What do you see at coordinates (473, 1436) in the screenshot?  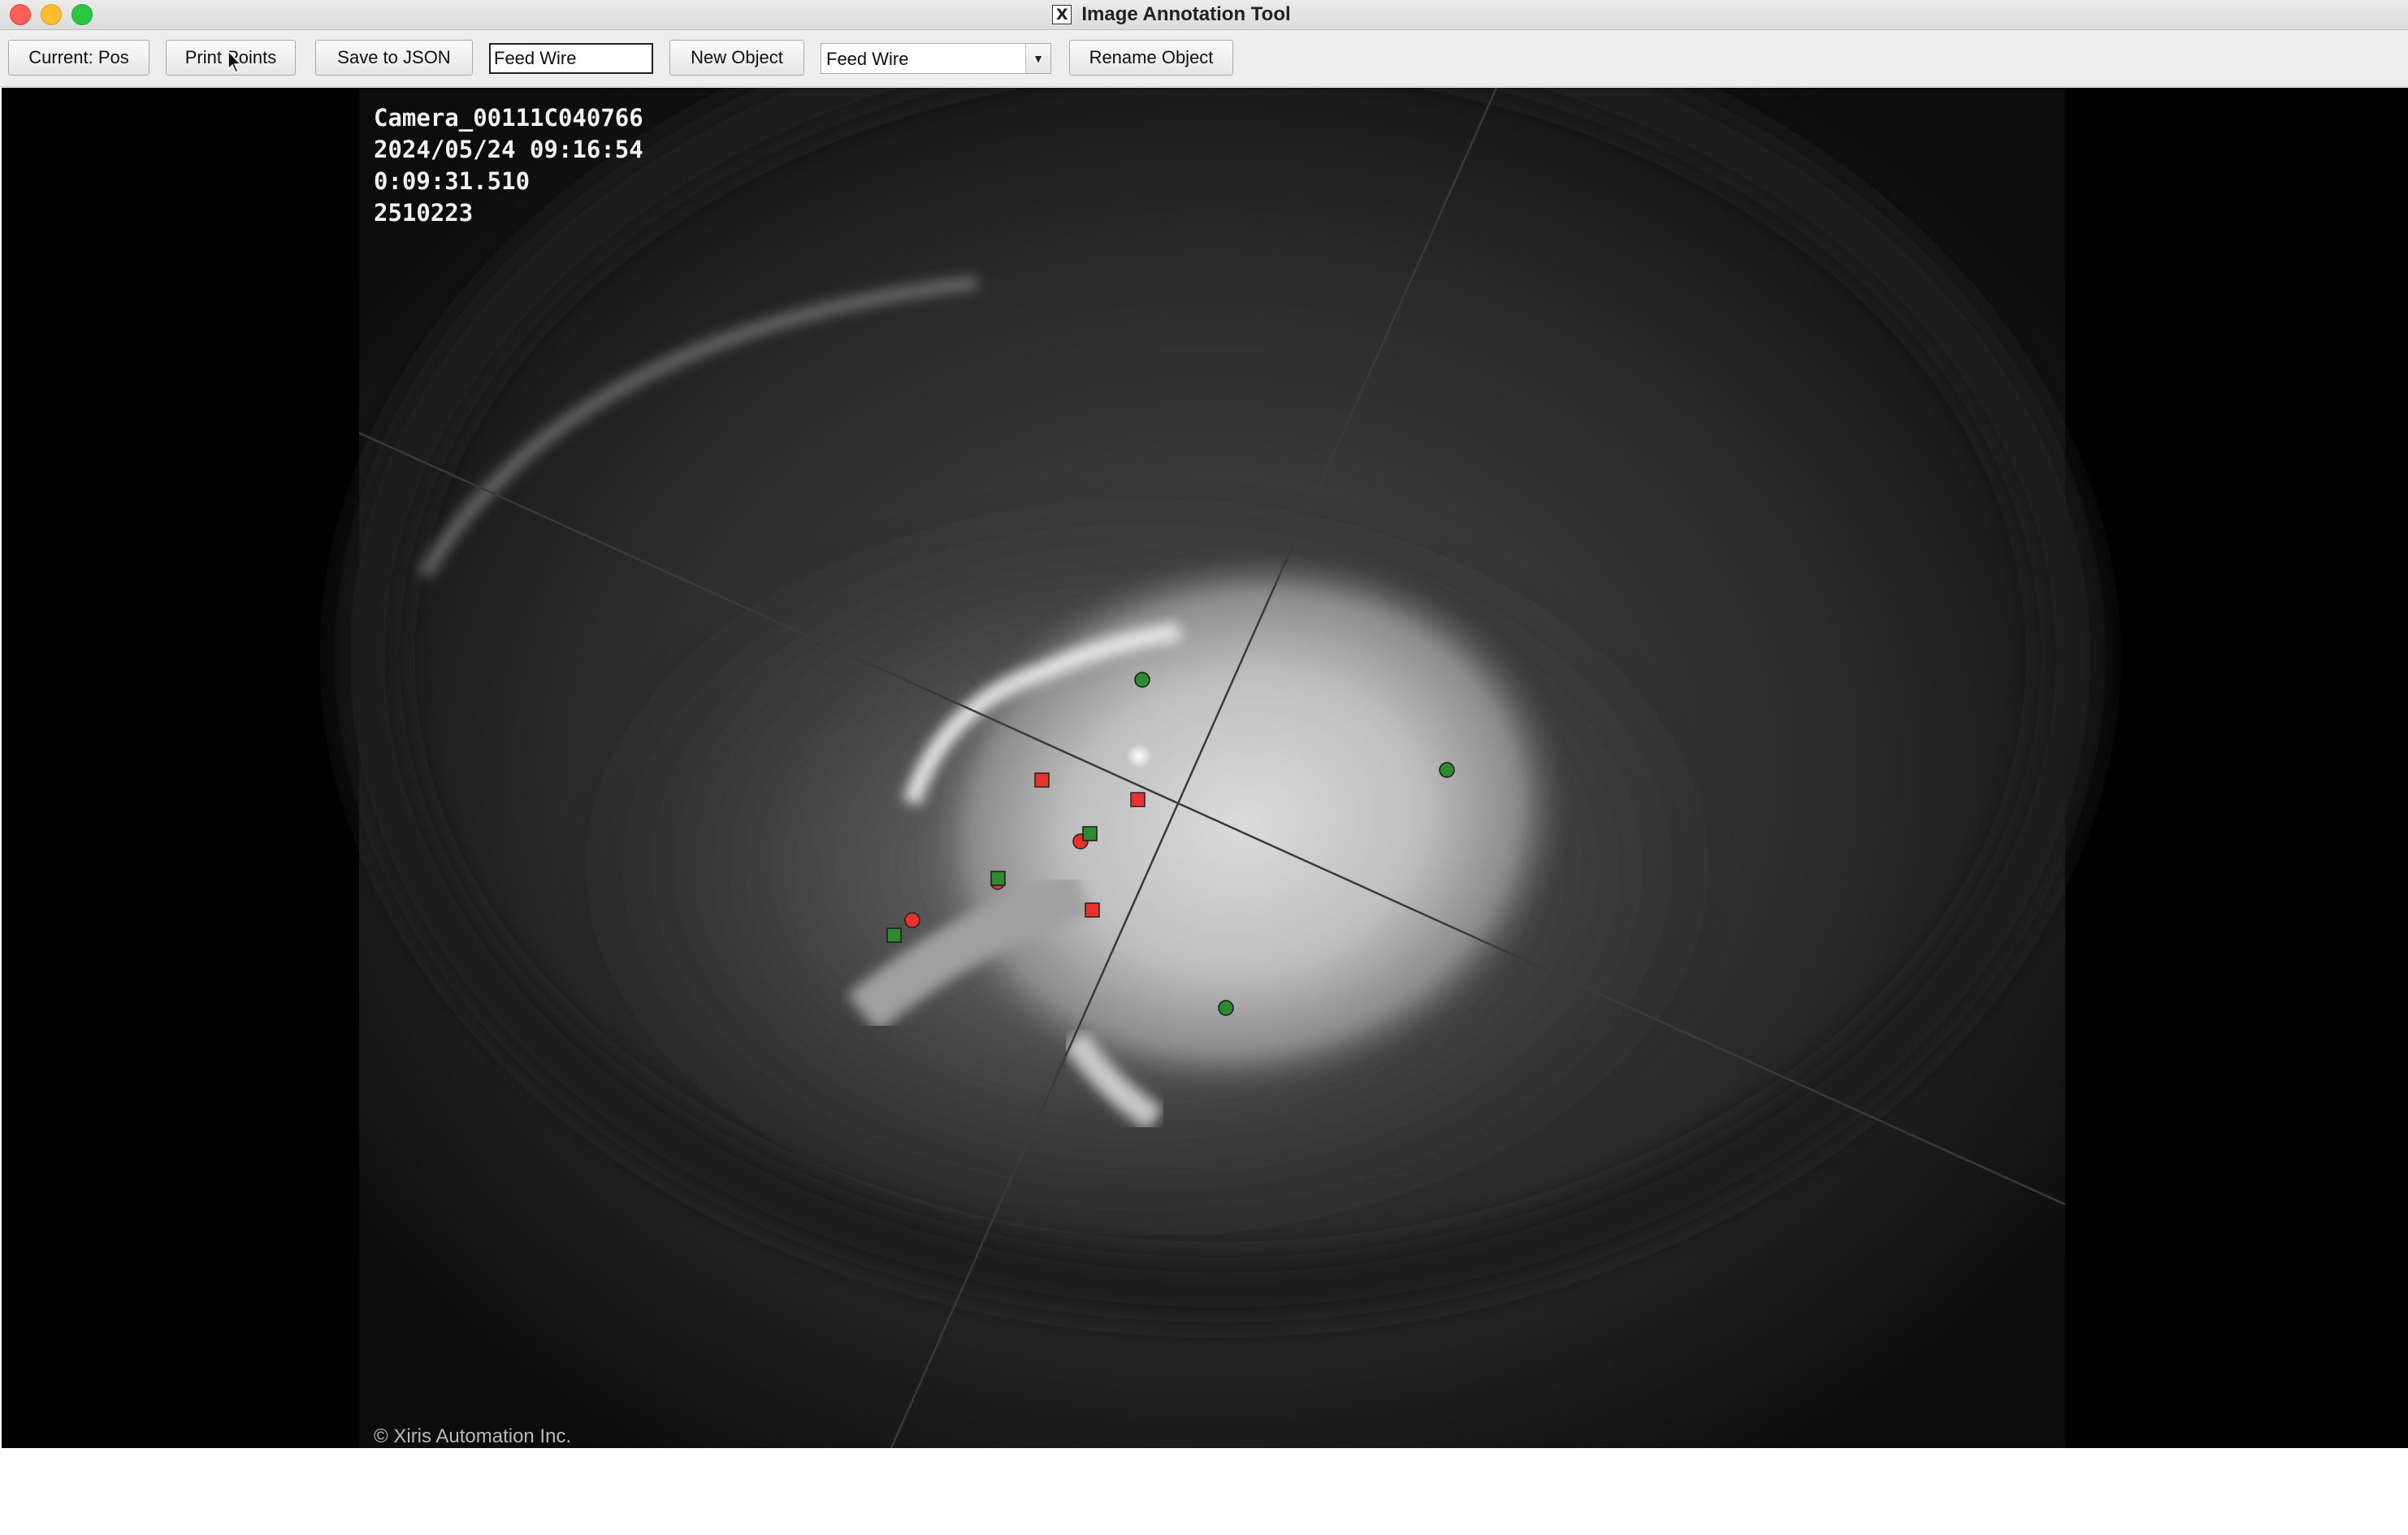 I see `copyright-text: © Xiris Automation Inc.` at bounding box center [473, 1436].